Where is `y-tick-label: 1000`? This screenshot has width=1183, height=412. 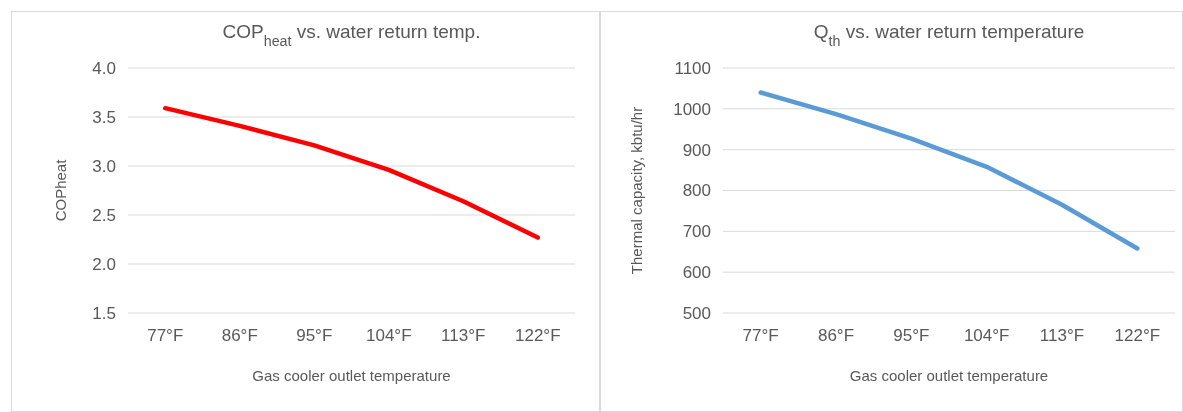 y-tick-label: 1000 is located at coordinates (692, 109).